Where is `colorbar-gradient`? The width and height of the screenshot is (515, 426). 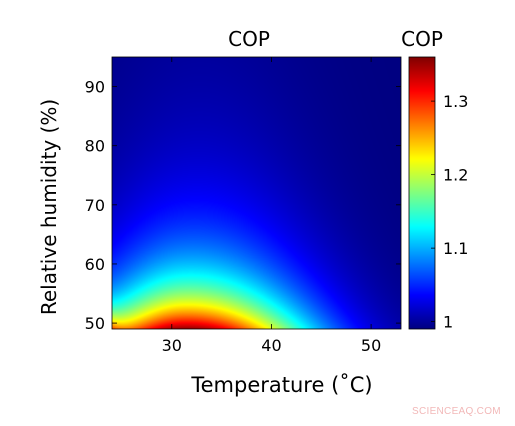 colorbar-gradient is located at coordinates (422, 193).